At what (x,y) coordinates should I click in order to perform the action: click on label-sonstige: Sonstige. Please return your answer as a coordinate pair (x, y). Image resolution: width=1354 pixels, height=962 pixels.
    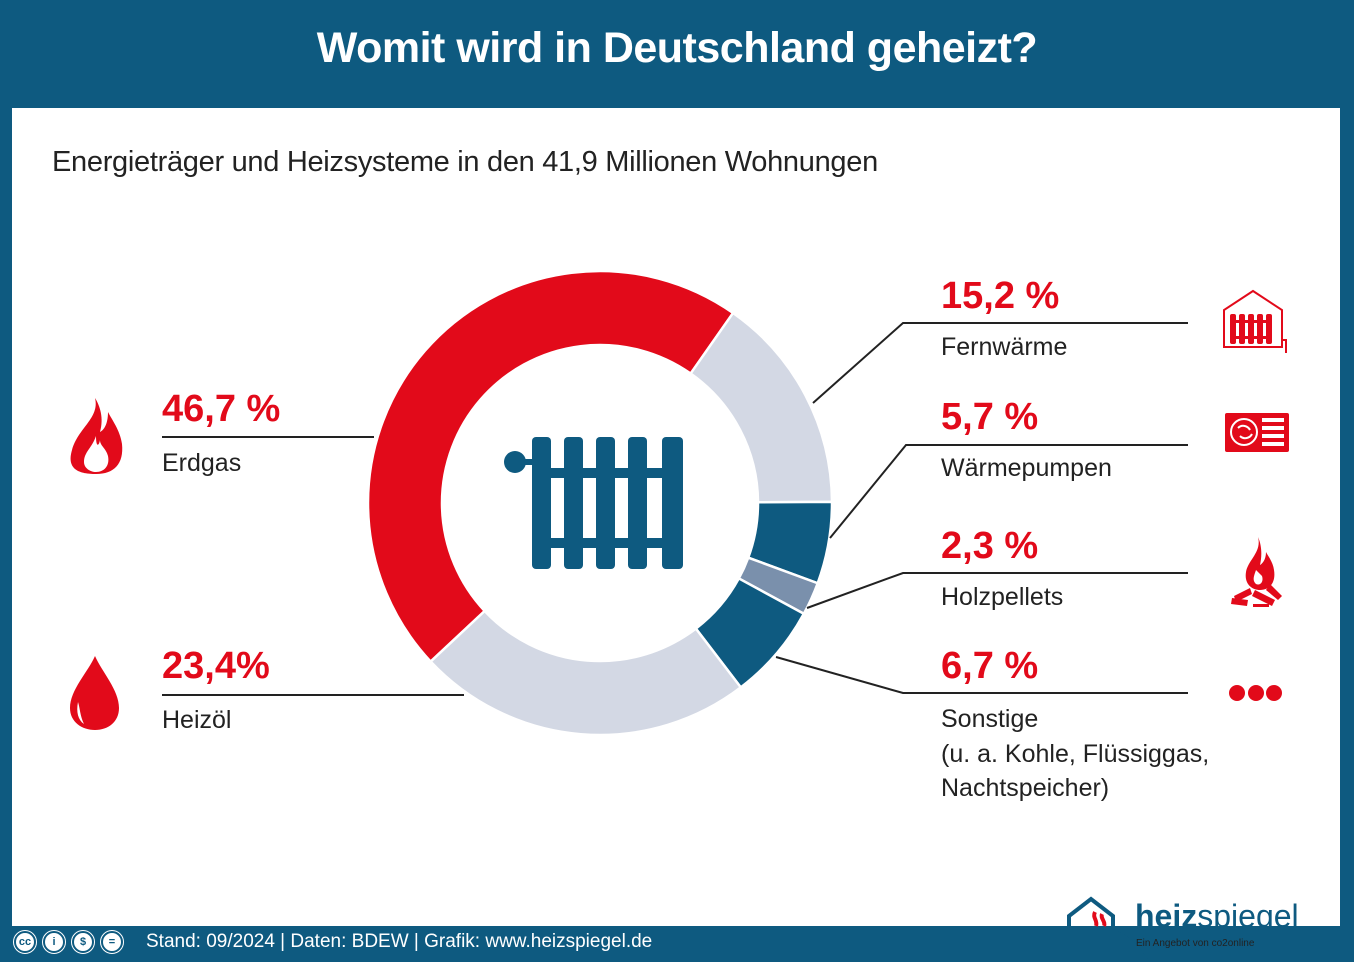
    Looking at the image, I should click on (990, 719).